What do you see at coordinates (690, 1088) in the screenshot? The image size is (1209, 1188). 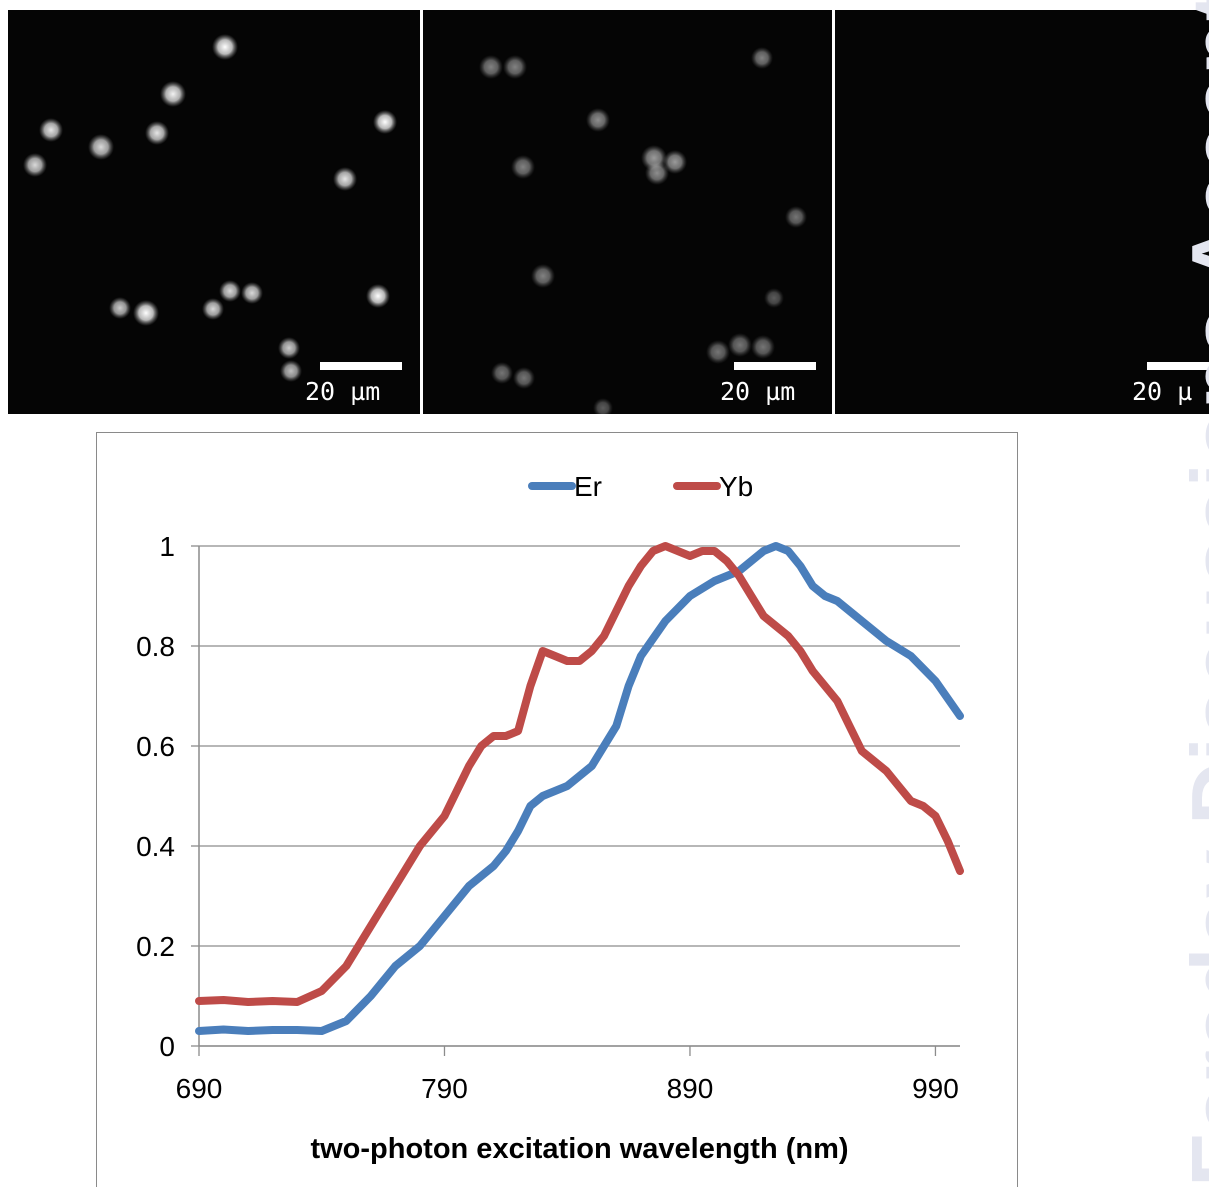 I see `x-tick-label: 890` at bounding box center [690, 1088].